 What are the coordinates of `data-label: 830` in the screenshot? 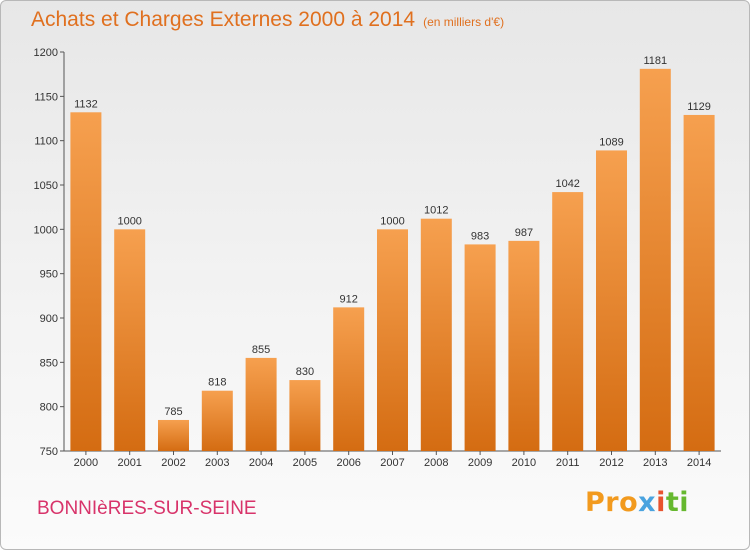 It's located at (305, 372).